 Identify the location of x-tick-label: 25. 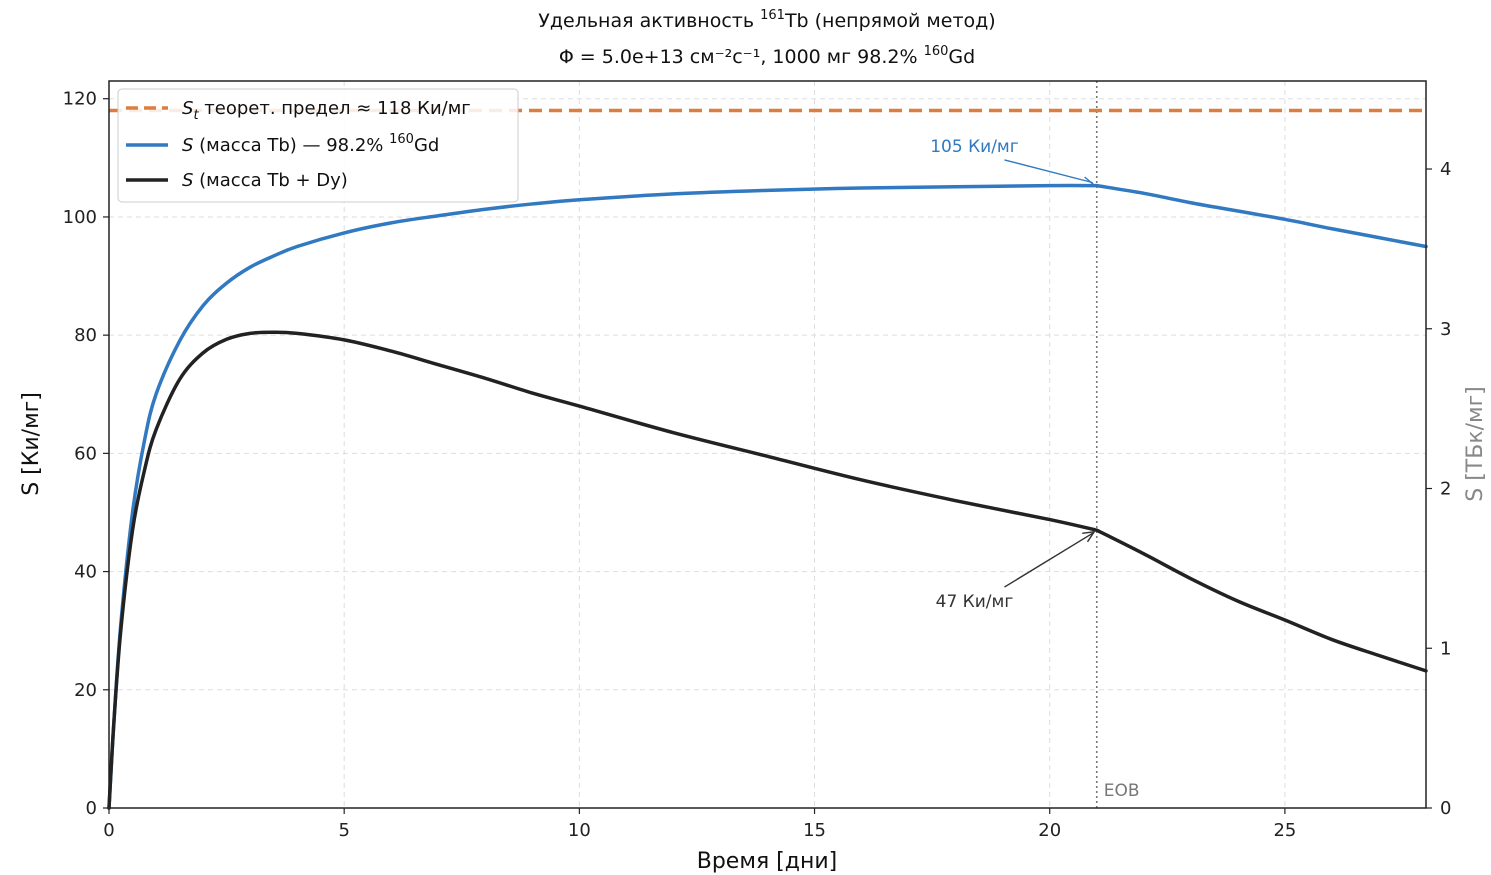
(1284, 830).